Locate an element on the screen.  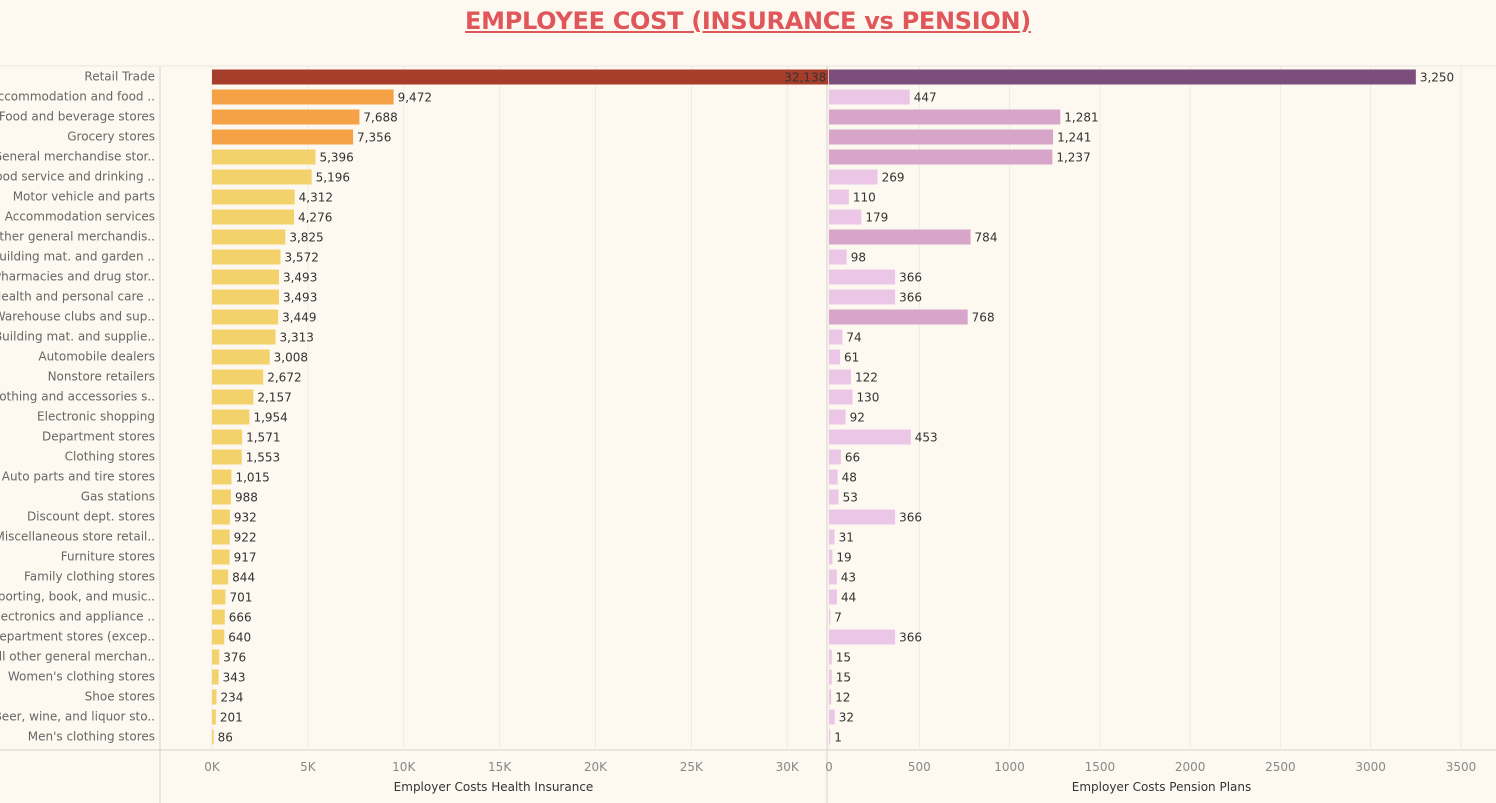
data-label: 9,472 is located at coordinates (415, 98).